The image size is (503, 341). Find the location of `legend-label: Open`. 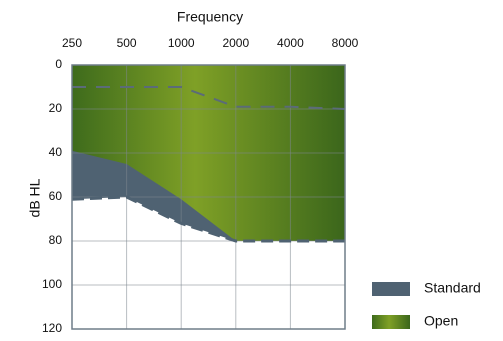

legend-label: Open is located at coordinates (441, 321).